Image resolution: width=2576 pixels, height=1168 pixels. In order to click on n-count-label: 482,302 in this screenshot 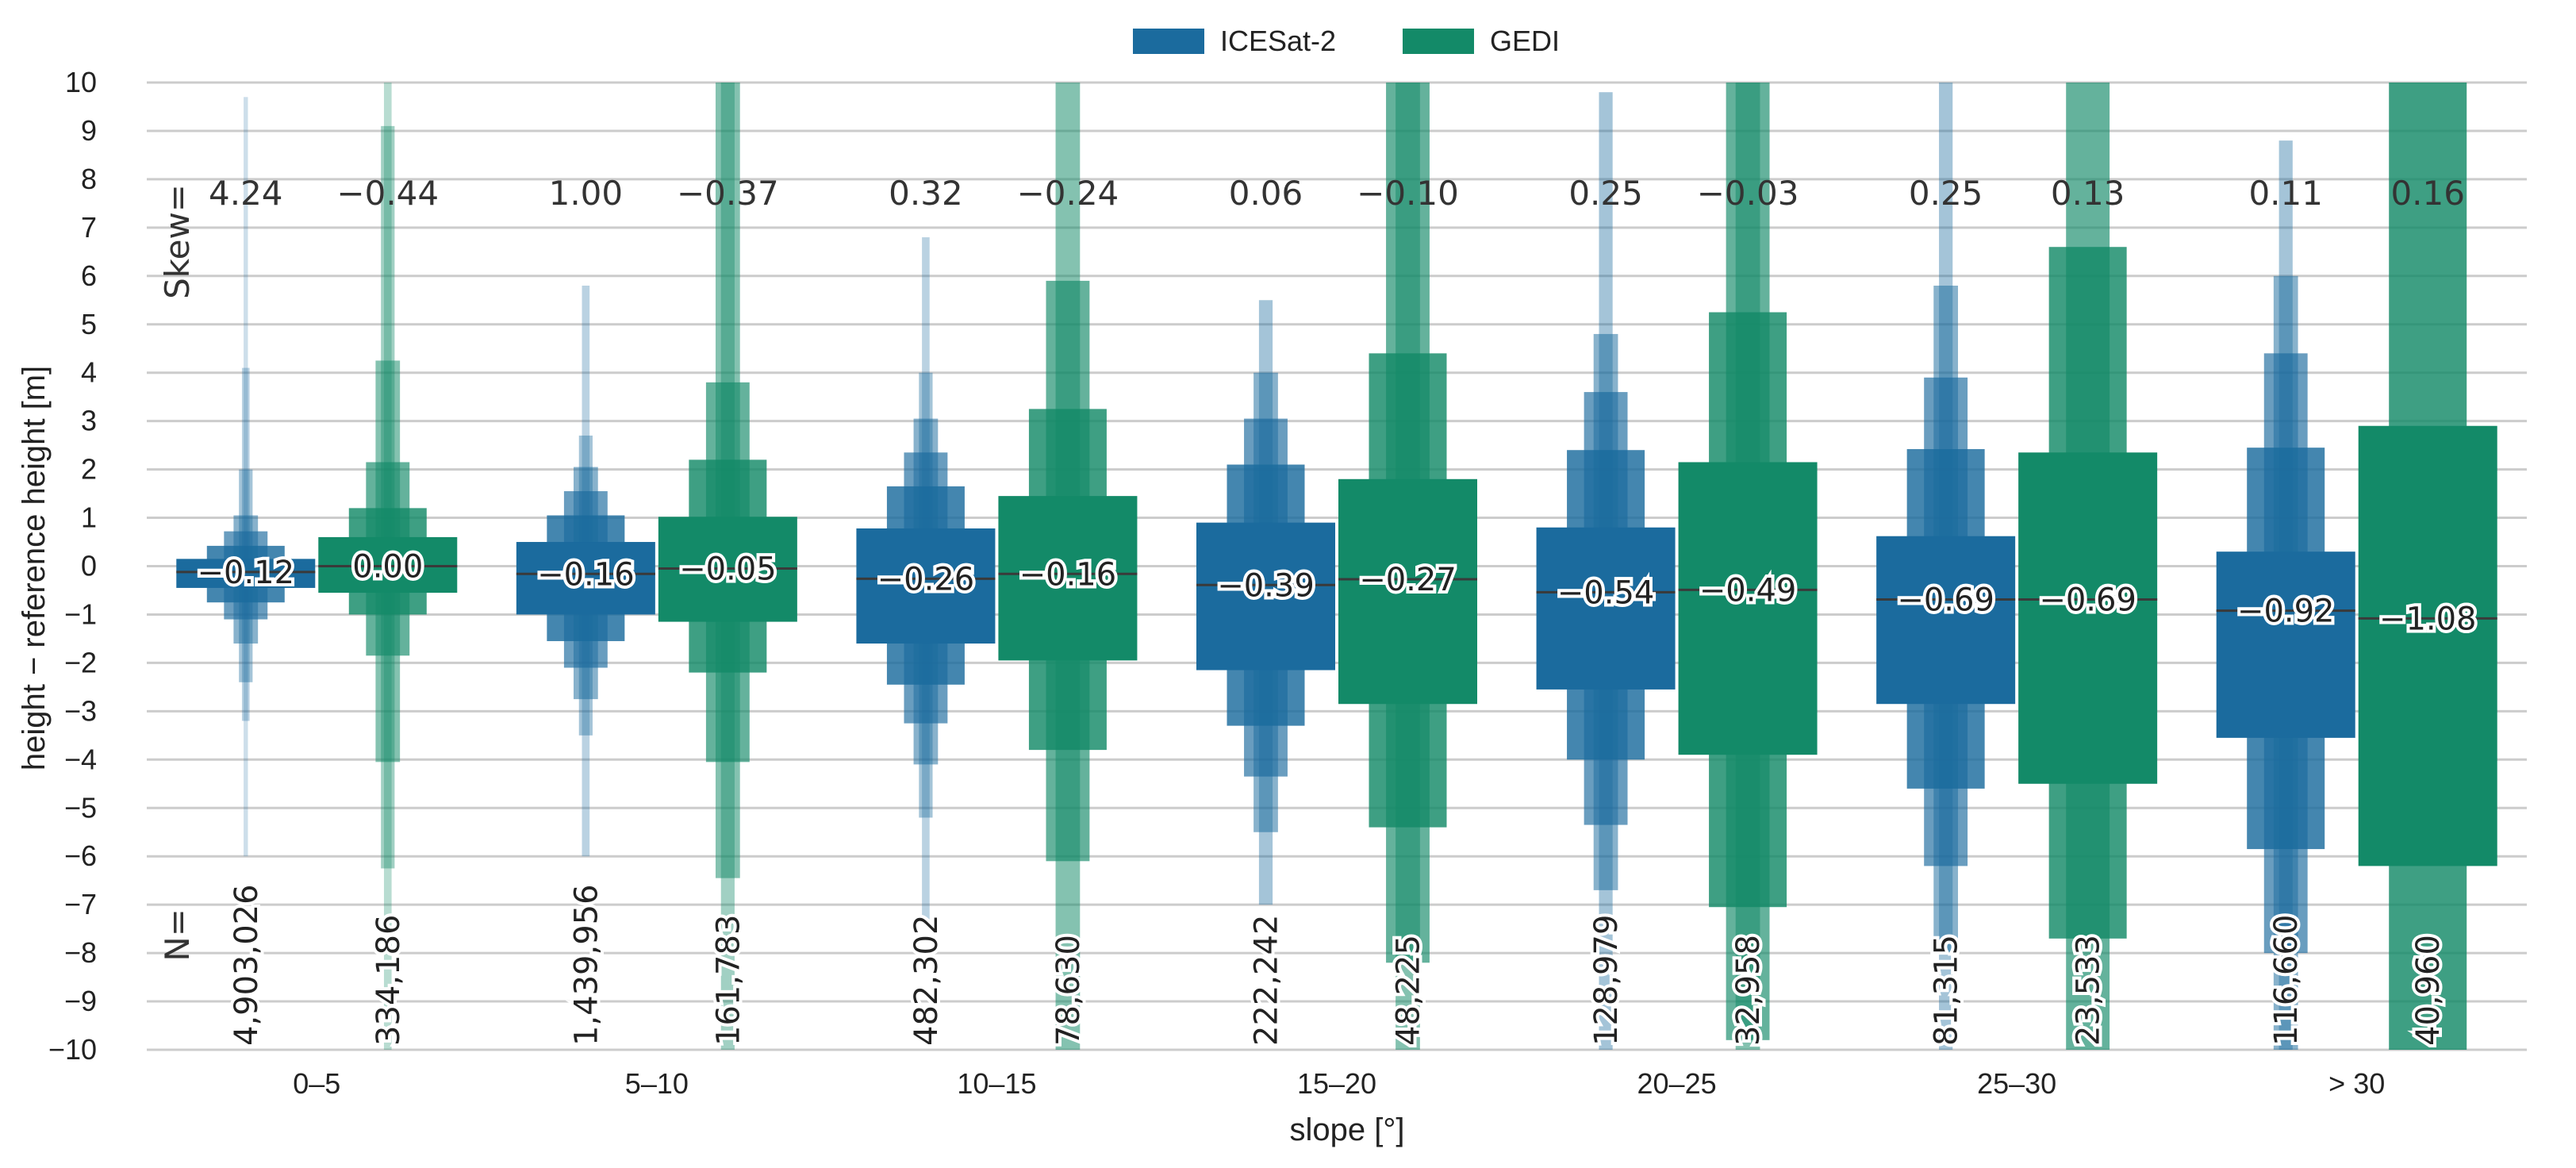, I will do `click(926, 980)`.